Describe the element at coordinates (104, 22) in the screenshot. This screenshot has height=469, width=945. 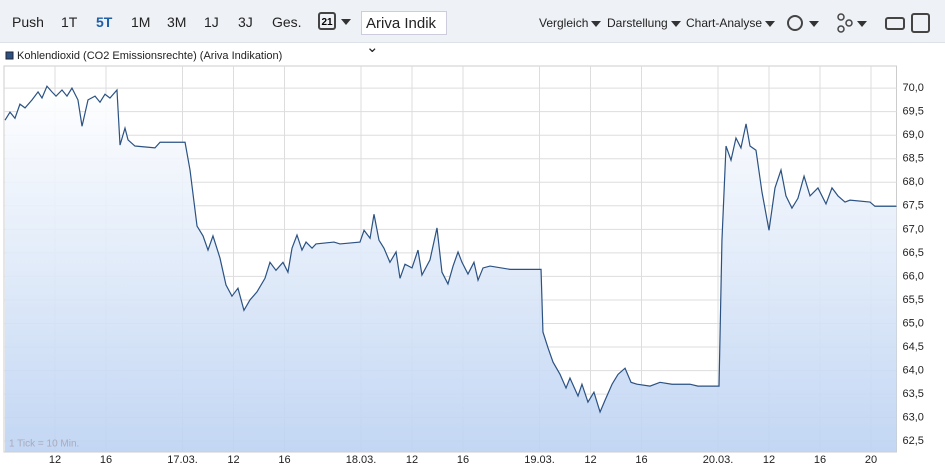
I see `range-button: 5T` at that location.